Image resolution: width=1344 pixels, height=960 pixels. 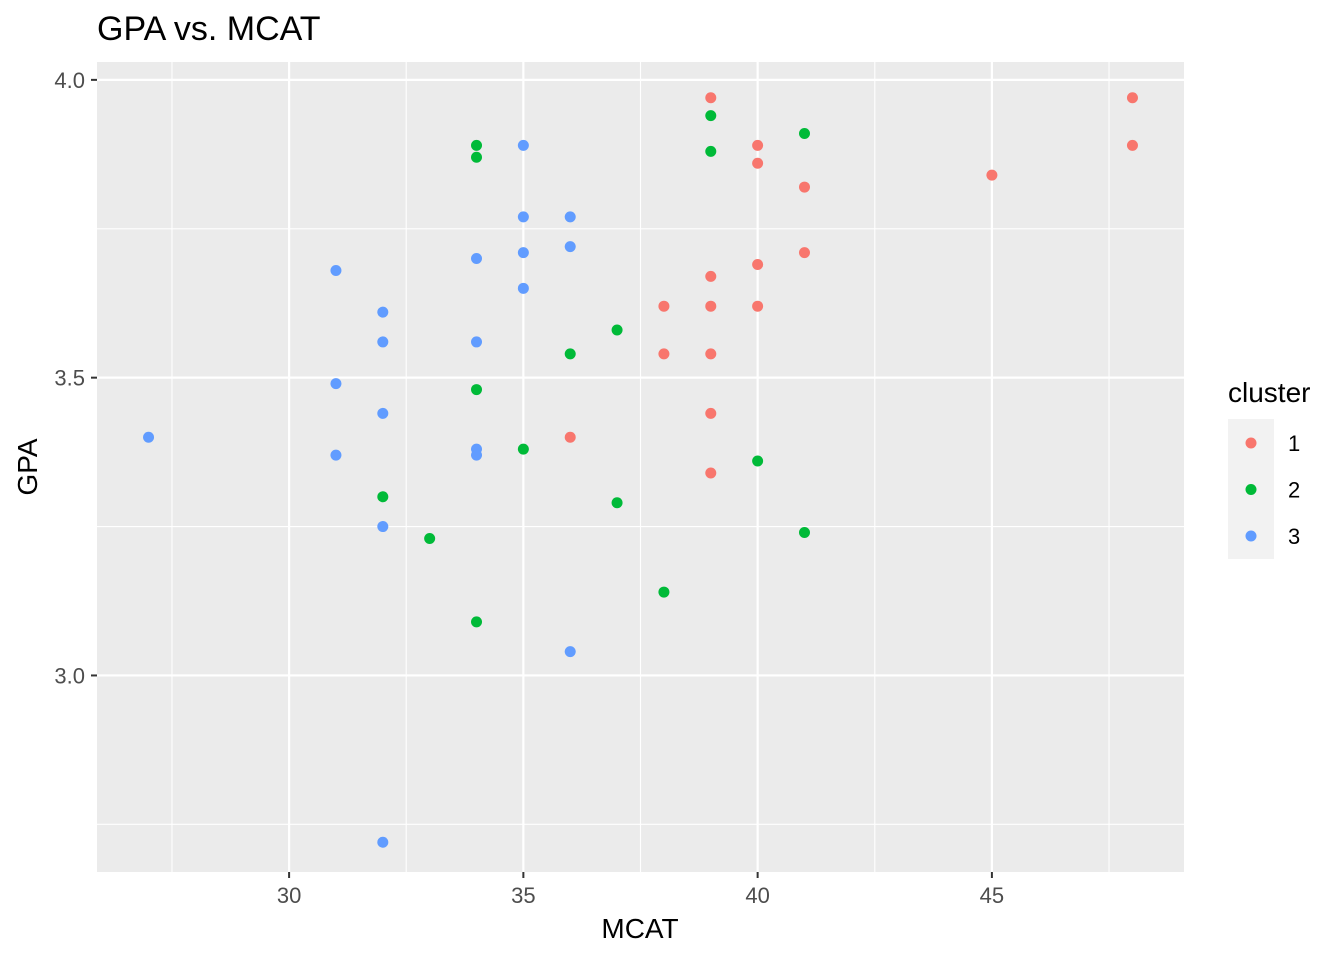 I want to click on legend-title: cluster, so click(x=1269, y=392).